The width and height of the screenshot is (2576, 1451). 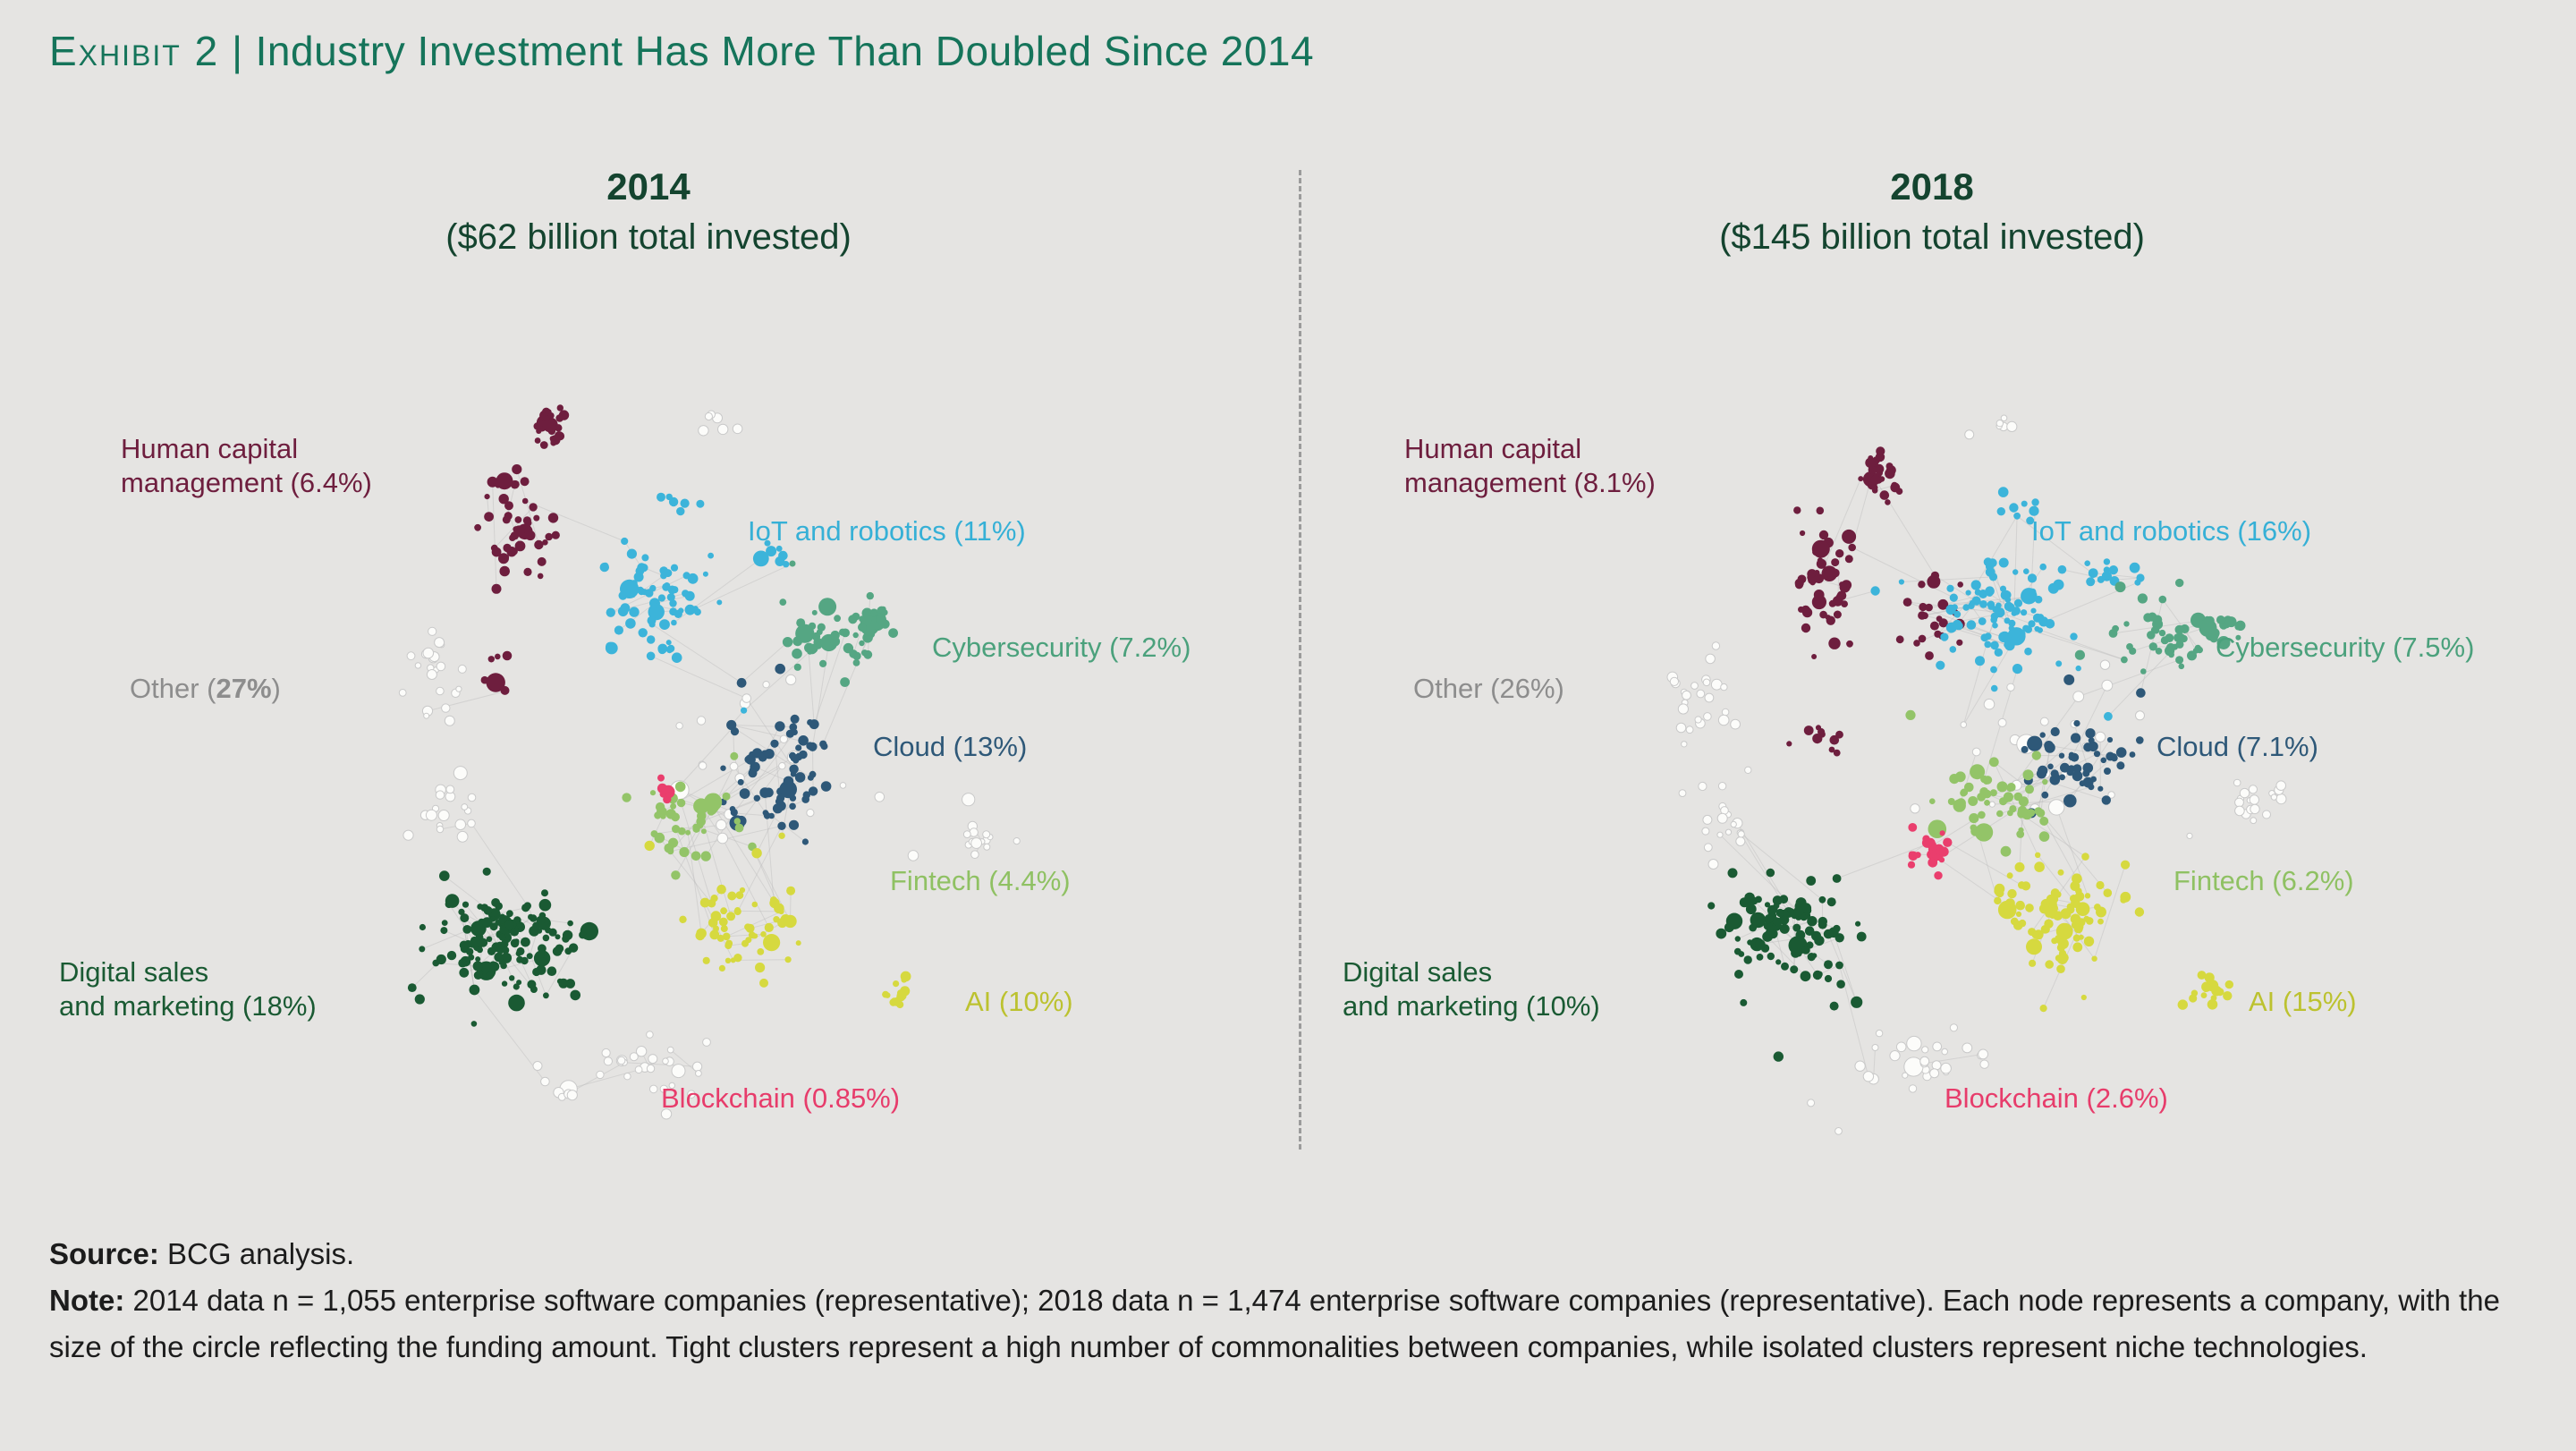 I want to click on label-cybersecurity: Cybersecurity (7.5%), so click(x=2345, y=647).